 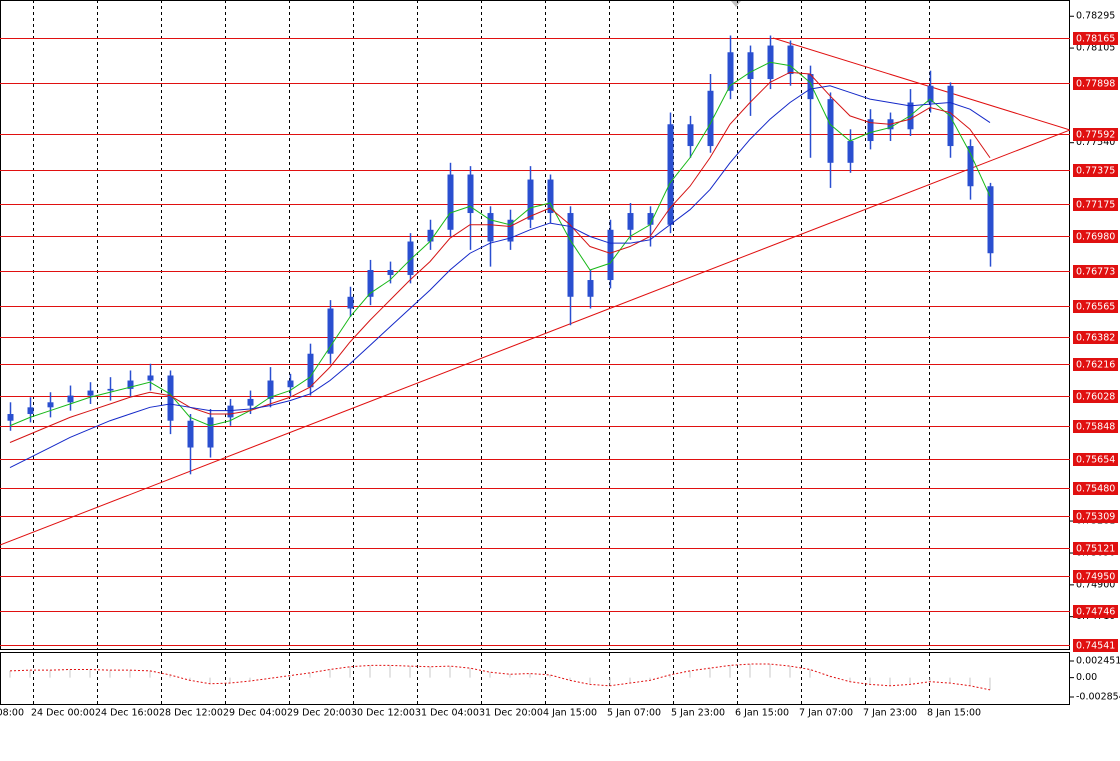 I want to click on level-label: 0.75309, so click(x=1095, y=517).